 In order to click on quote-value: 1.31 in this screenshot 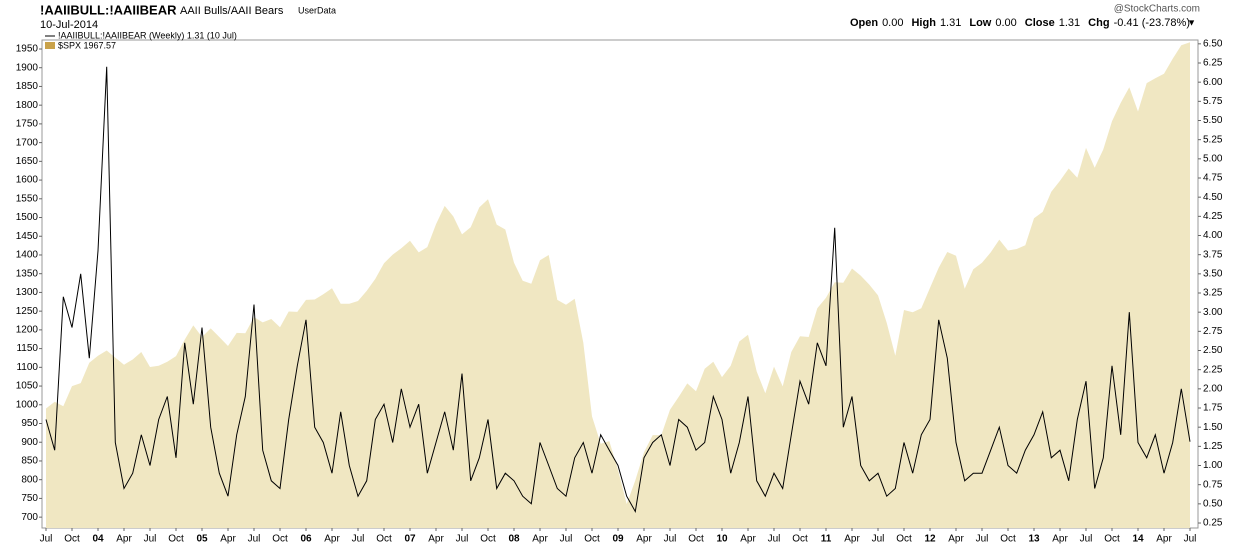, I will do `click(1069, 23)`.